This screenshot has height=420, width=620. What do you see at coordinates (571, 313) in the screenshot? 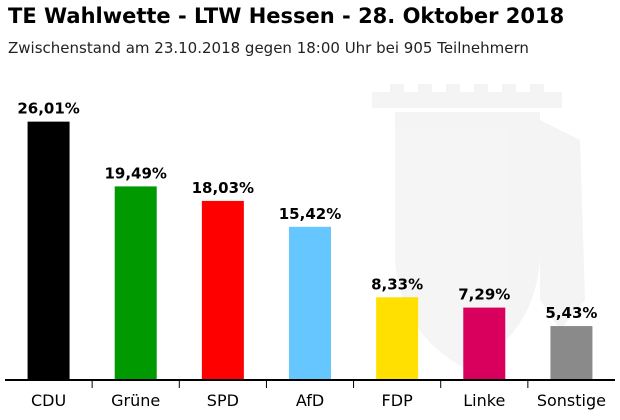
I see `value-label-sonstige: 5,43%` at bounding box center [571, 313].